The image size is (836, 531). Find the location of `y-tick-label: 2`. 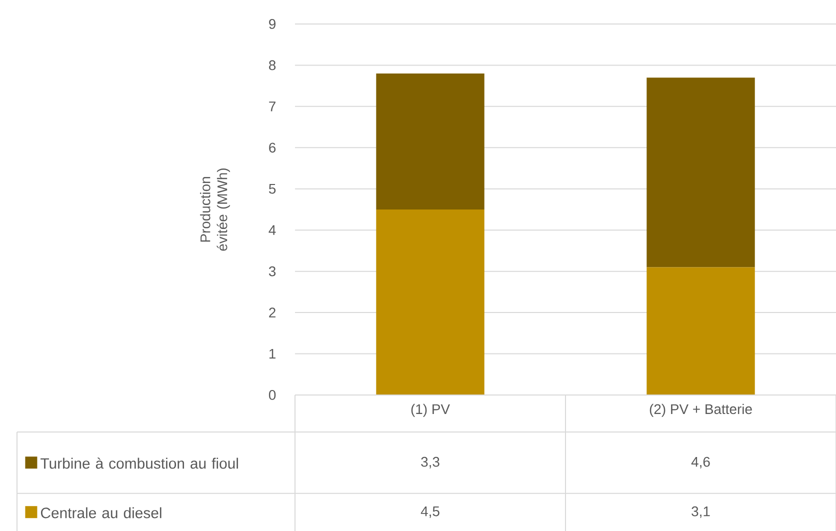

y-tick-label: 2 is located at coordinates (272, 313).